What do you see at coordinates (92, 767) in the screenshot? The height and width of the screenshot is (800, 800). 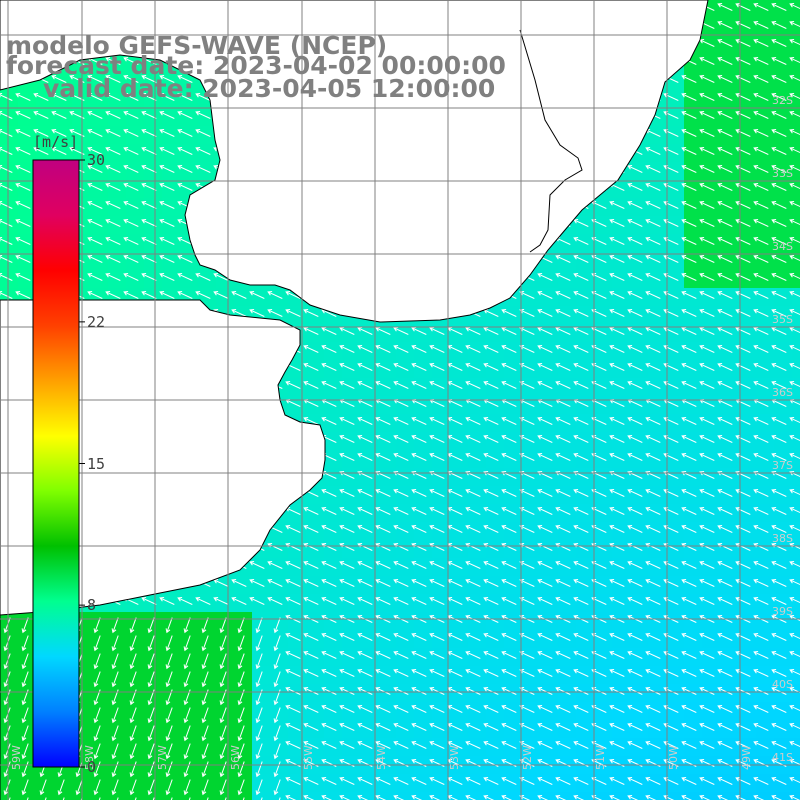 I see `colorbar-tick-label: 0` at bounding box center [92, 767].